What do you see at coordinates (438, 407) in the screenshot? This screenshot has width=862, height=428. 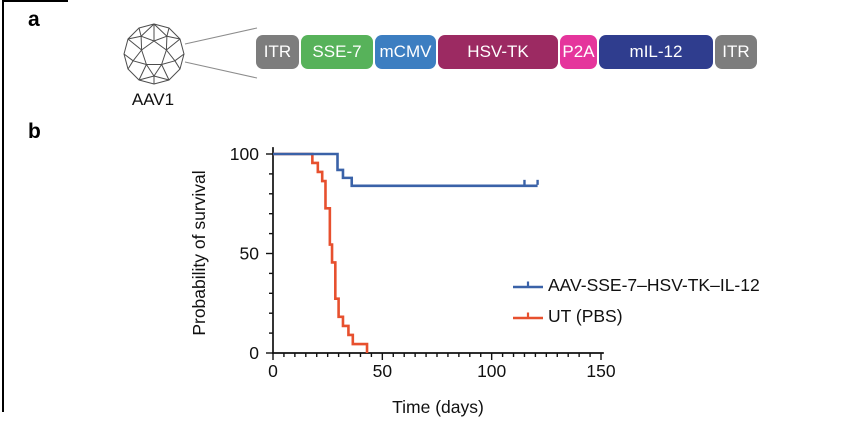 I see `x-axis-title: Time (days)` at bounding box center [438, 407].